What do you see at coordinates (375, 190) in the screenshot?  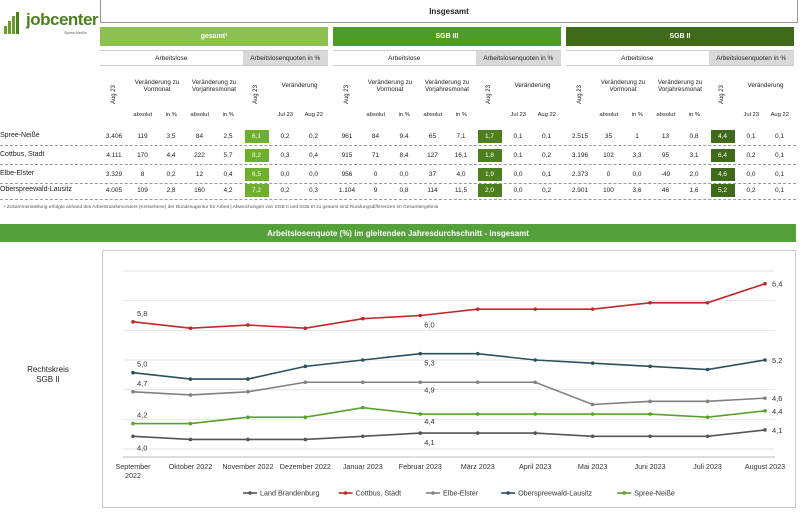 I see `table-cell: 9` at bounding box center [375, 190].